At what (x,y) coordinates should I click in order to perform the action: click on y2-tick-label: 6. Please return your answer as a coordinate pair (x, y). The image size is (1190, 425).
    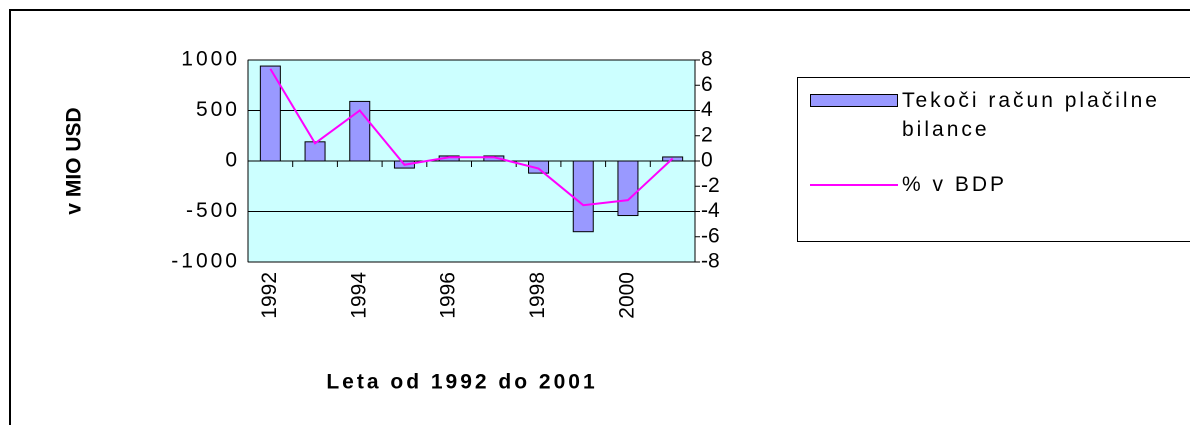
    Looking at the image, I should click on (707, 84).